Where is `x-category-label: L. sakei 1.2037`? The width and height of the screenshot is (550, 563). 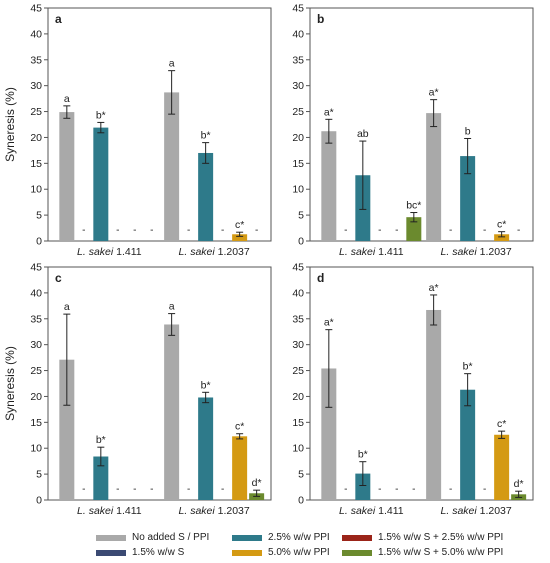
x-category-label: L. sakei 1.2037 is located at coordinates (214, 252).